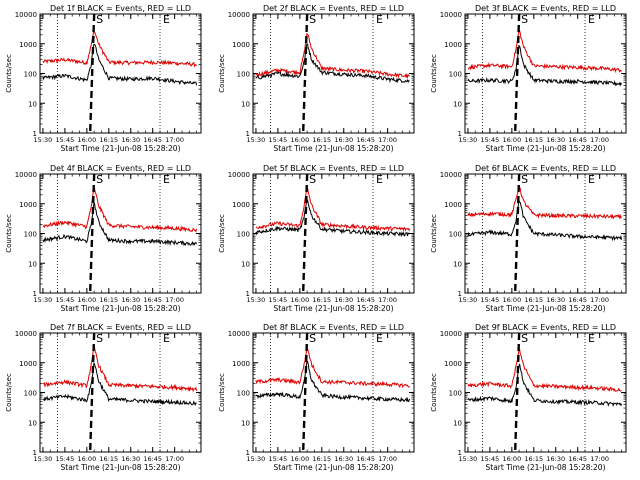  I want to click on chart-title: Det 6f BLACK = Events, RED = LLD, so click(545, 168).